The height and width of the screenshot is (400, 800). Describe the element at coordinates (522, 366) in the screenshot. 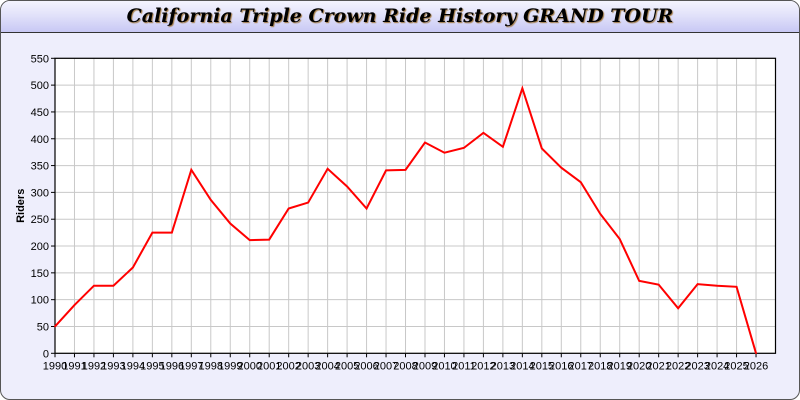

I see `x-tick-label: 2014` at that location.